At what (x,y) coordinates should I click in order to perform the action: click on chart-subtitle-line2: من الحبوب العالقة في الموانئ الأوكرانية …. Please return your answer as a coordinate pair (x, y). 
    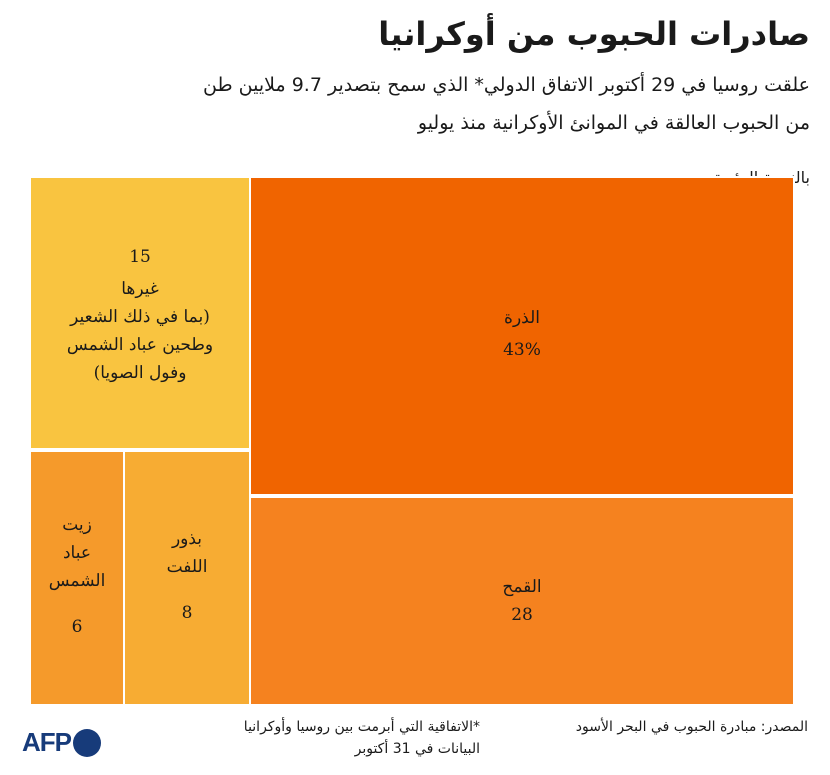
    Looking at the image, I should click on (613, 123).